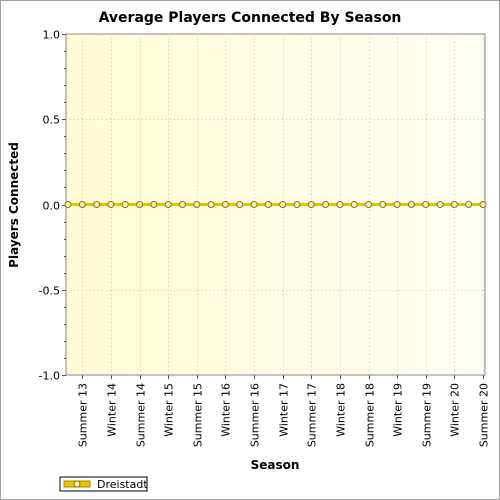 The width and height of the screenshot is (500, 500). Describe the element at coordinates (83, 415) in the screenshot. I see `x-tick-label: Summer 13` at that location.